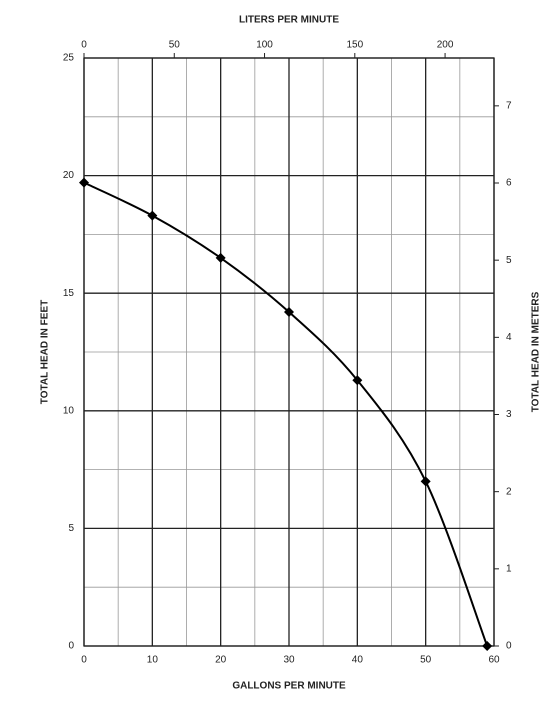 This screenshot has height=705, width=559. What do you see at coordinates (509, 568) in the screenshot?
I see `y2-tick-label: 1` at bounding box center [509, 568].